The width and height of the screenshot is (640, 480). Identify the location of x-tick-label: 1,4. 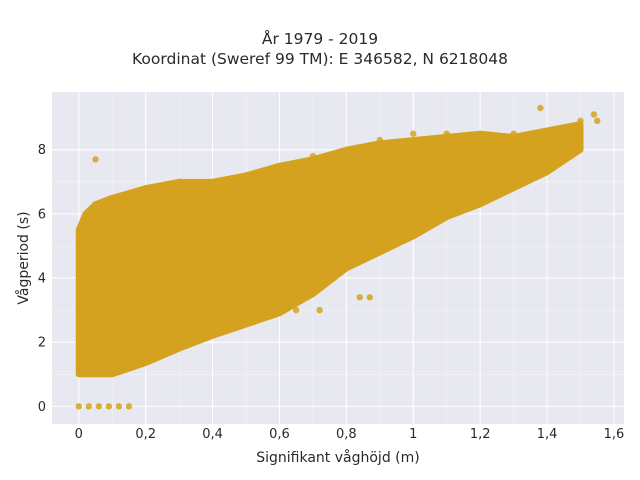
(547, 434).